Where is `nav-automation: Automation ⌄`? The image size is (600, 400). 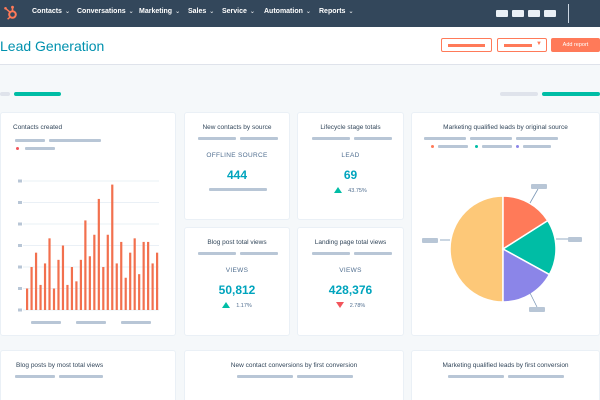
nav-automation: Automation ⌄ is located at coordinates (287, 11).